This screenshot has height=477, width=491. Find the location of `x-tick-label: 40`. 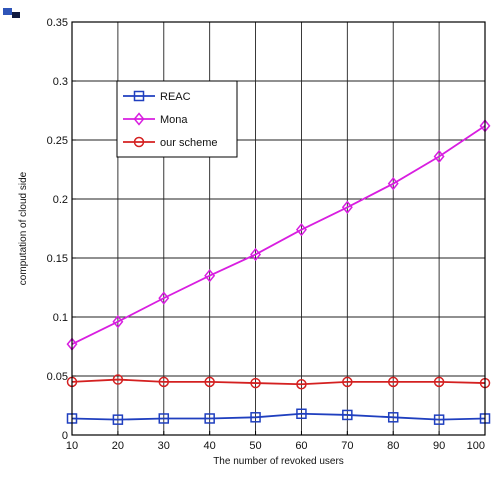

x-tick-label: 40 is located at coordinates (210, 446).